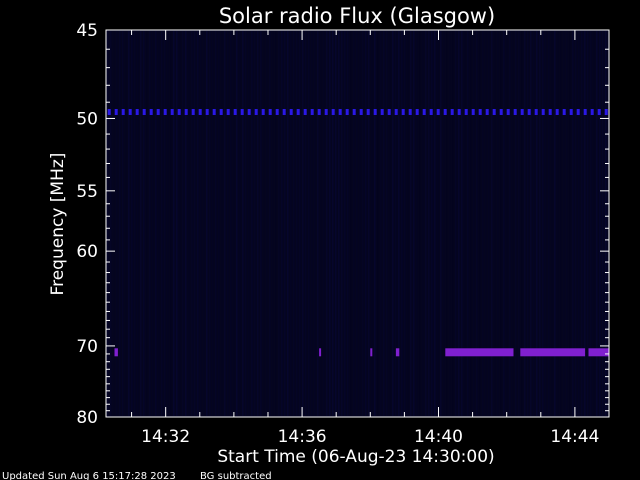  What do you see at coordinates (87, 252) in the screenshot?
I see `y-tick-label: 60` at bounding box center [87, 252].